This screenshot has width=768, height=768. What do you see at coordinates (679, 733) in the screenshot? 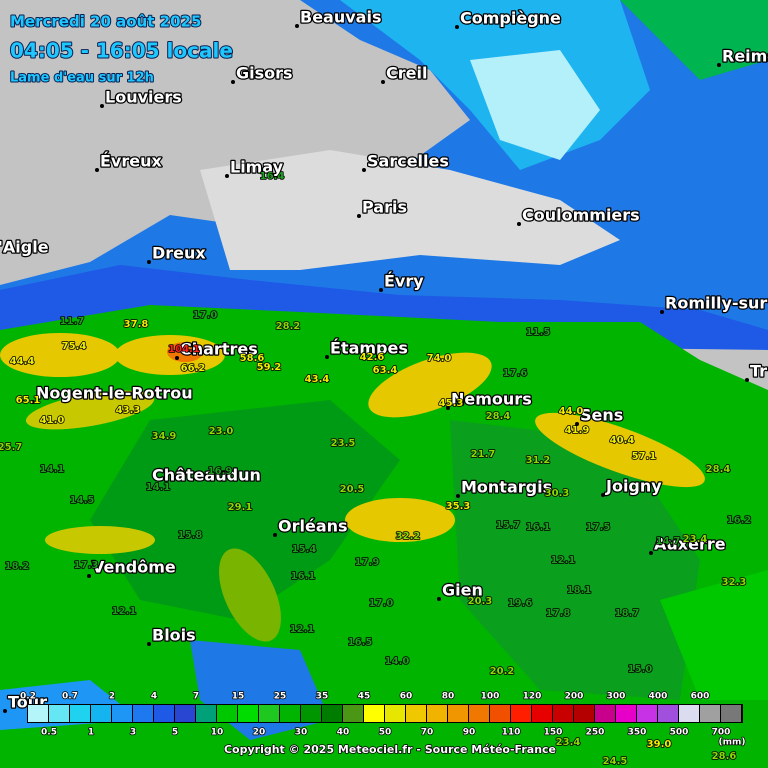
I see `legend-label: 500` at bounding box center [679, 733].